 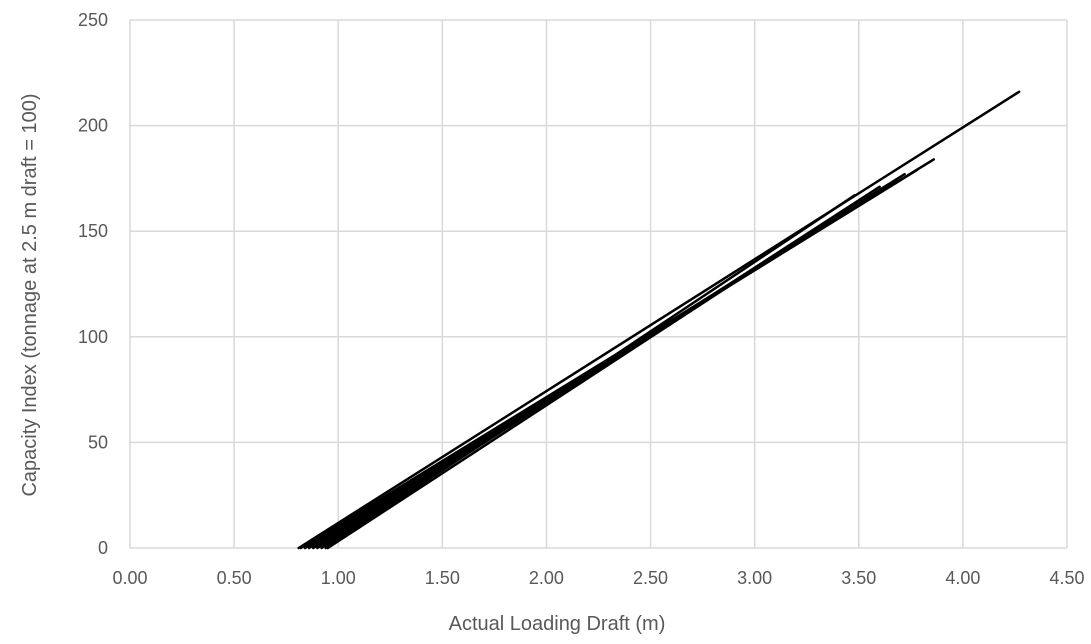 What do you see at coordinates (962, 578) in the screenshot?
I see `x-tick-label: 4.00` at bounding box center [962, 578].